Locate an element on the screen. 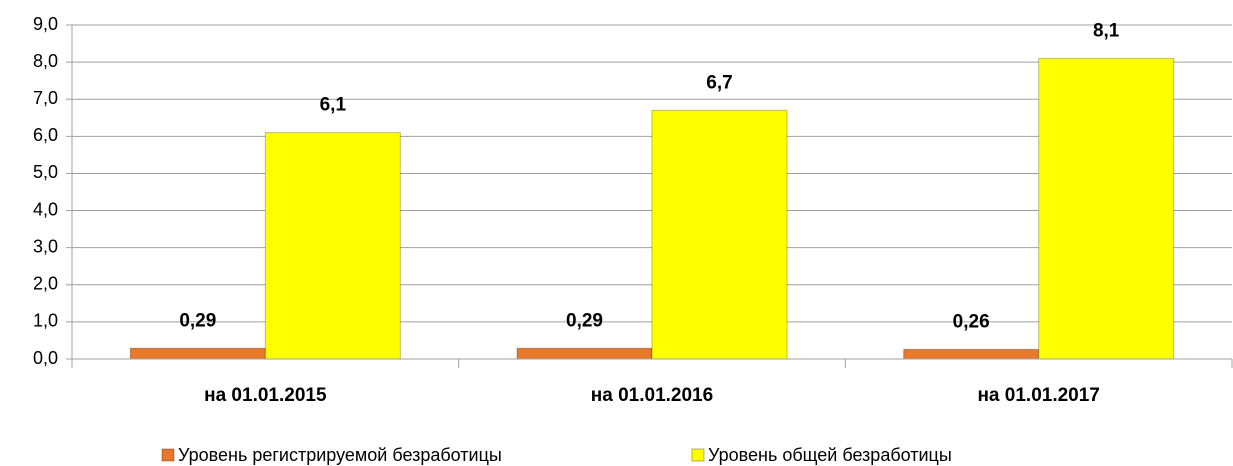  y-tick-label: 5,0 is located at coordinates (45, 172).